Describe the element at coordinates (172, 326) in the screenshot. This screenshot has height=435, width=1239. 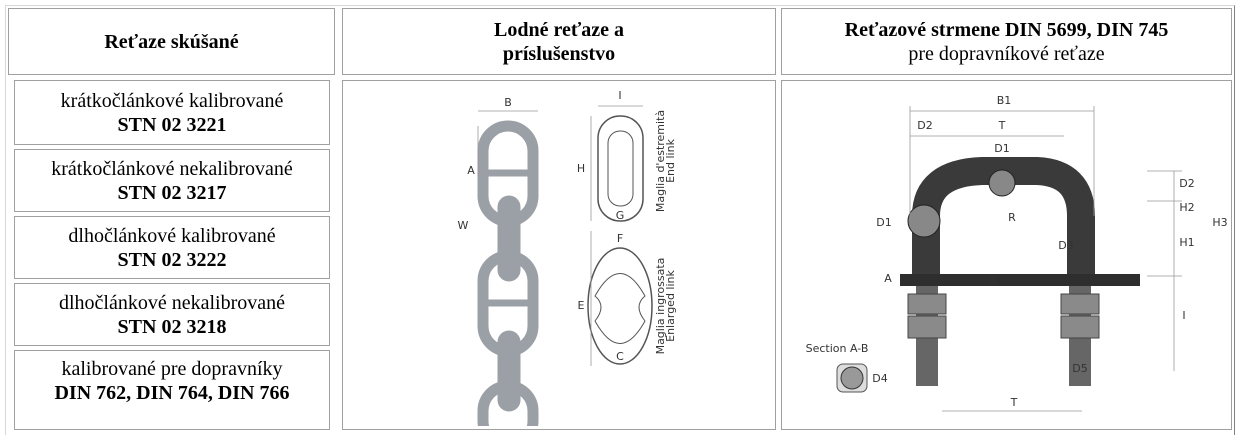
I see `row-standard: STN 02 3218` at that location.